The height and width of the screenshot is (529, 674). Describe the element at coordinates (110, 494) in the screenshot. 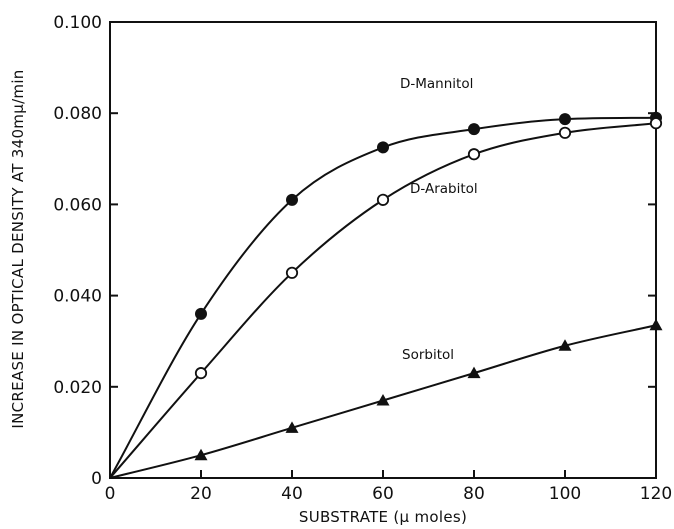

I see `x-tick-label: 0` at that location.